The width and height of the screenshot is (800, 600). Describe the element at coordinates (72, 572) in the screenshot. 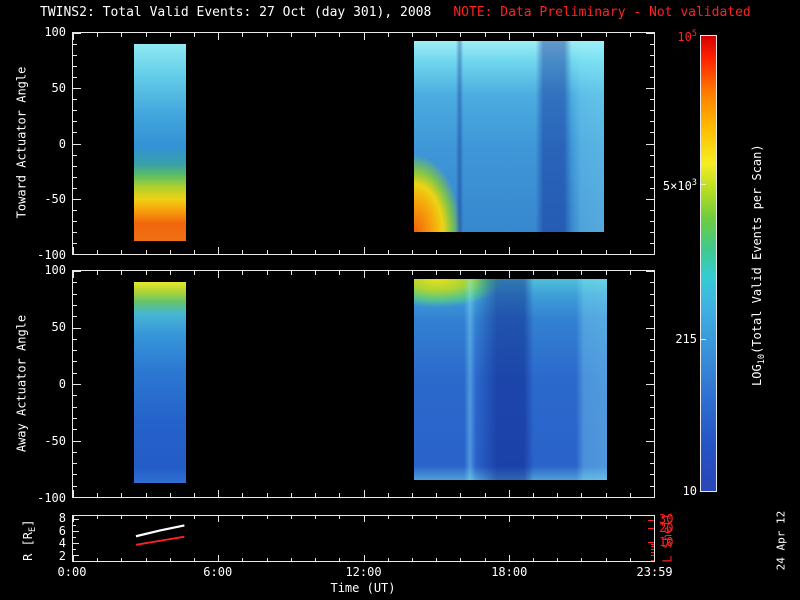

I see `x-tick-label: 0:00` at that location.